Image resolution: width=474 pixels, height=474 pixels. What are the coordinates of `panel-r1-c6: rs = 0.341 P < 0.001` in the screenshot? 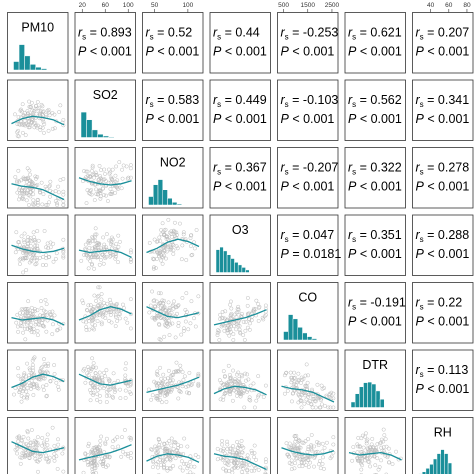 It's located at (443, 110).